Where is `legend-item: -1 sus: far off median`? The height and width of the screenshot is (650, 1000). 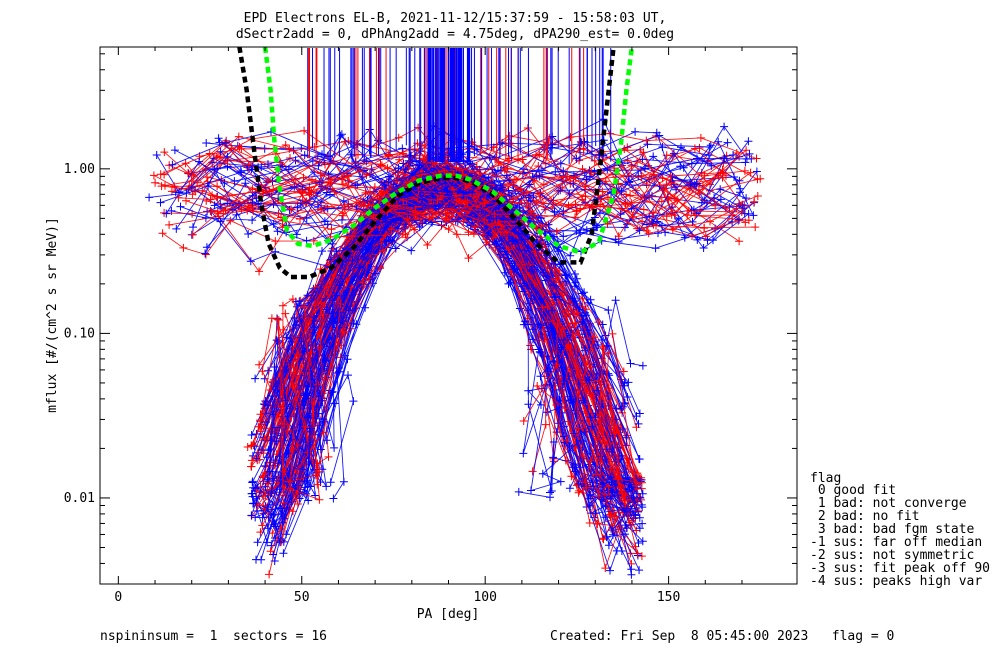
legend-item: -1 sus: far off median is located at coordinates (896, 542).